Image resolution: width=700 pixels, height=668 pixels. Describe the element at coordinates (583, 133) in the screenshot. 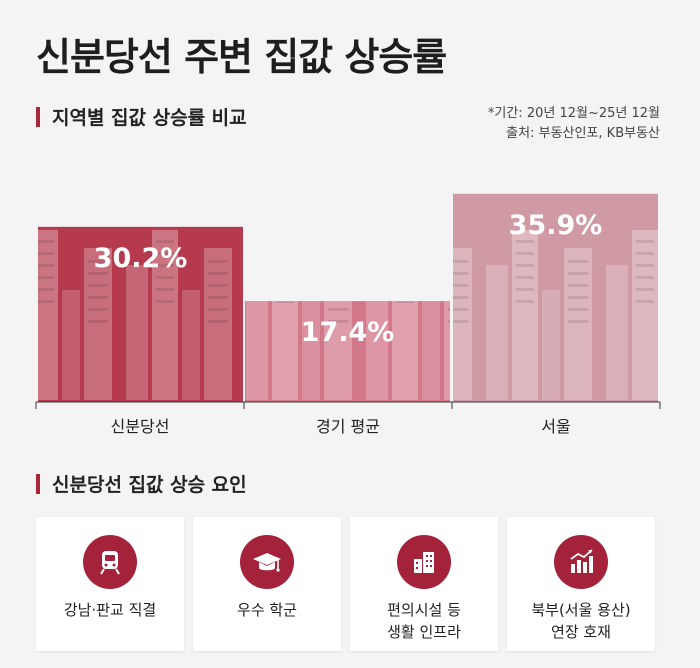

I see `source-credit: 출처: 부동산인포, KB부동산` at that location.